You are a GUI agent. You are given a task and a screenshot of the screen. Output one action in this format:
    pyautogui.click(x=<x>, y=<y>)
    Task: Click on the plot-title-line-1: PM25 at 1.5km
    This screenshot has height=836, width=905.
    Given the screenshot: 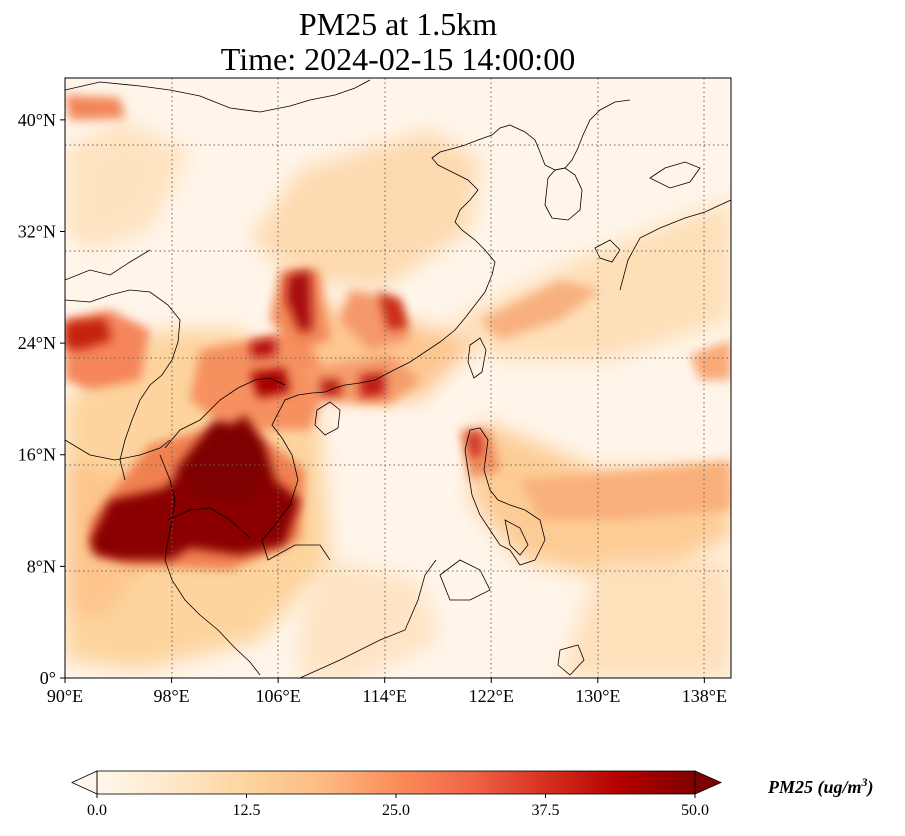 What is the action you would take?
    pyautogui.click(x=398, y=24)
    